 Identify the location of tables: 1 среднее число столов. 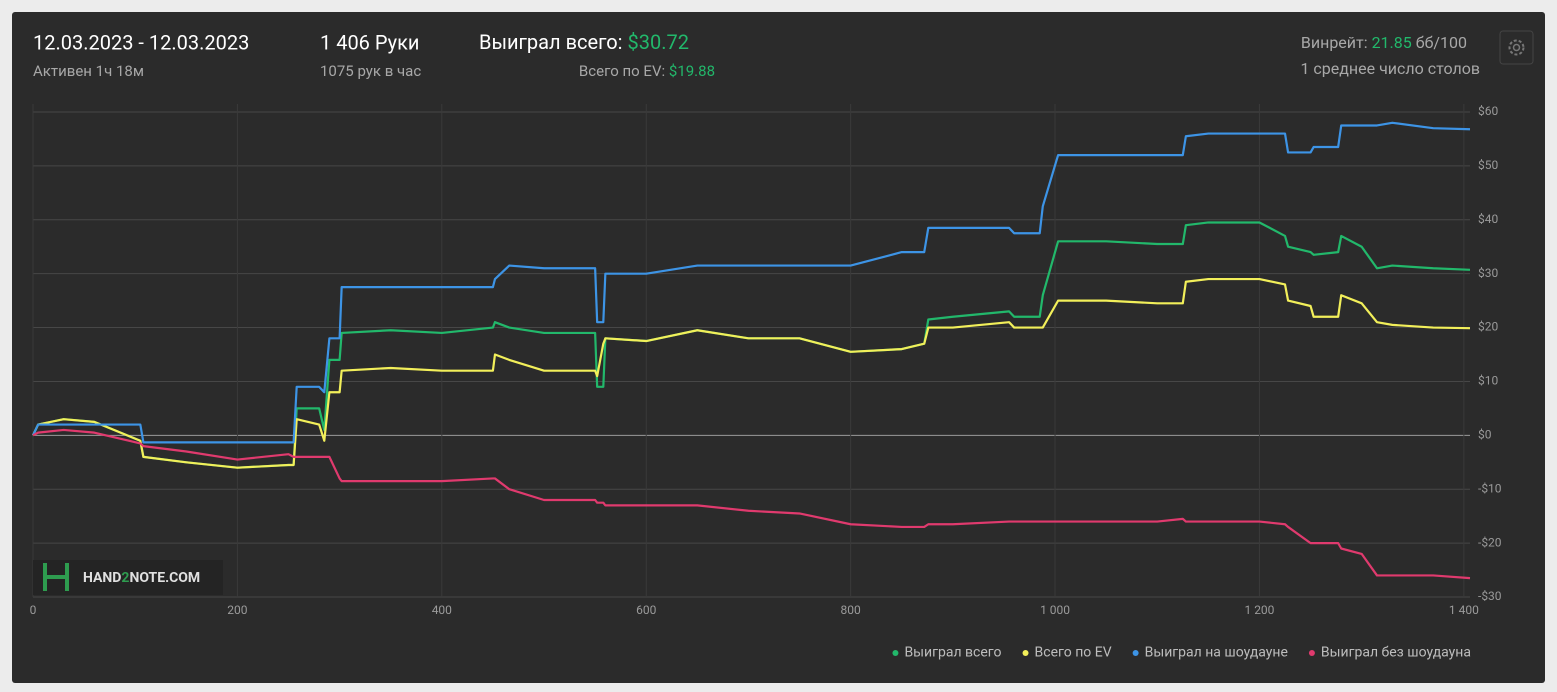
(1390, 68).